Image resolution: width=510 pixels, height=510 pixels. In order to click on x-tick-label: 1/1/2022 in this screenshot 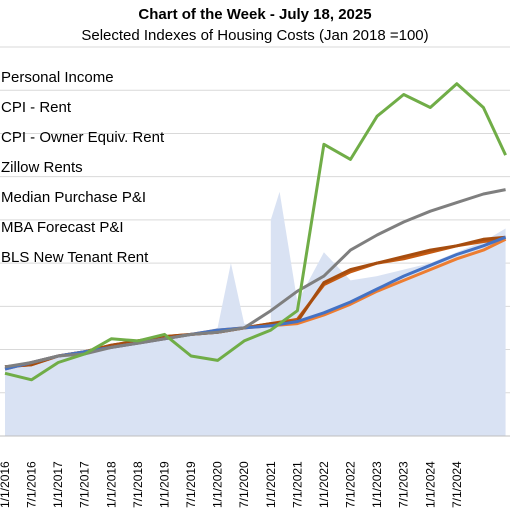, I will do `click(324, 484)`.